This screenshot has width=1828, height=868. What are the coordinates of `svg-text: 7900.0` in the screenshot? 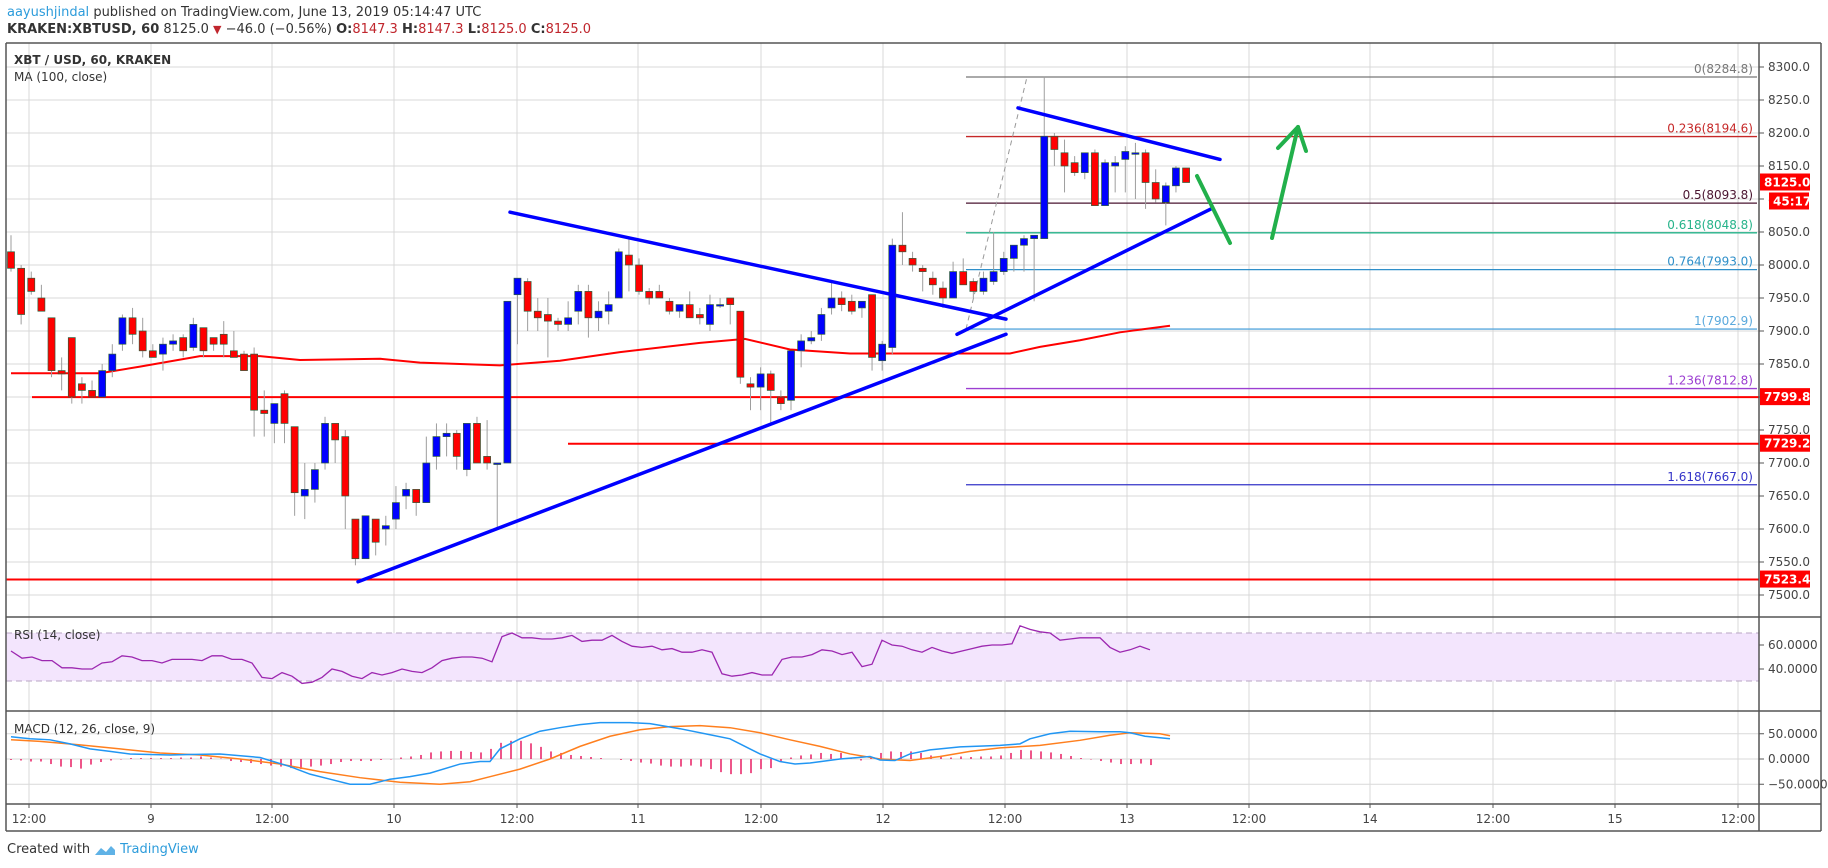 It's located at (1789, 331).